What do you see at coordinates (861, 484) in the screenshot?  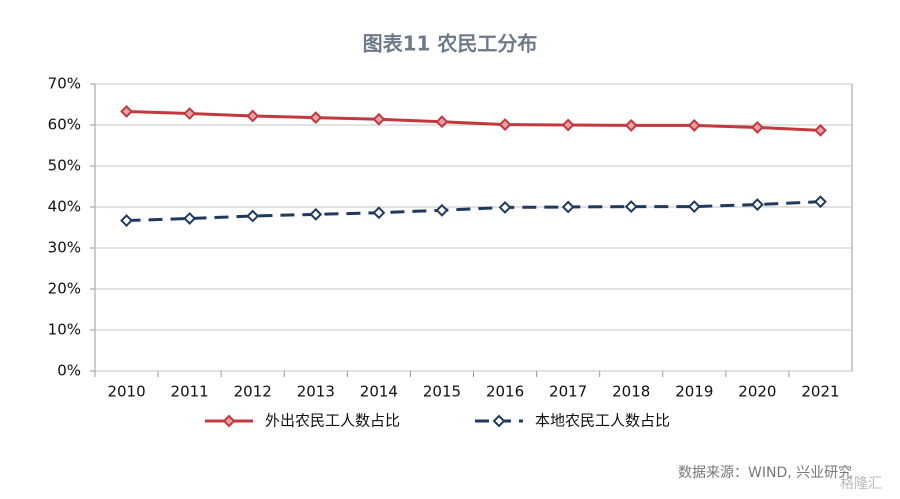 I see `watermark: 格隆汇` at bounding box center [861, 484].